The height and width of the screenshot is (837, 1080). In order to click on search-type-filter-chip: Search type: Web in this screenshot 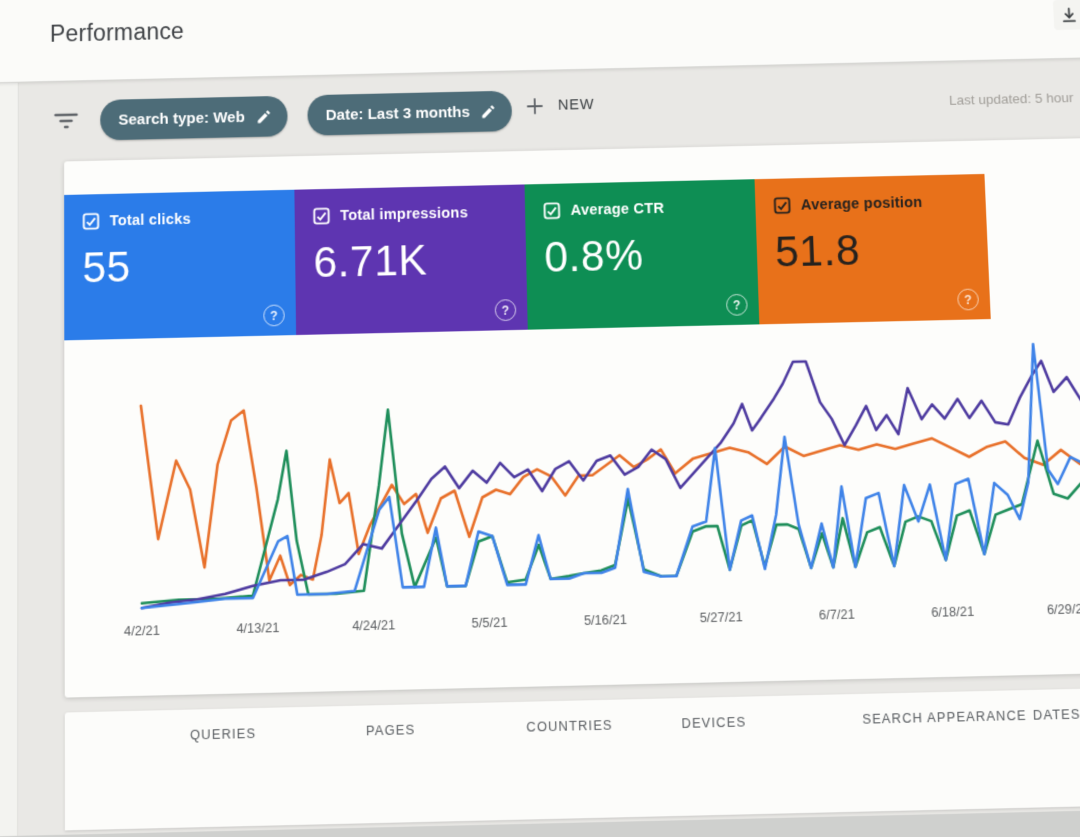, I will do `click(194, 118)`.